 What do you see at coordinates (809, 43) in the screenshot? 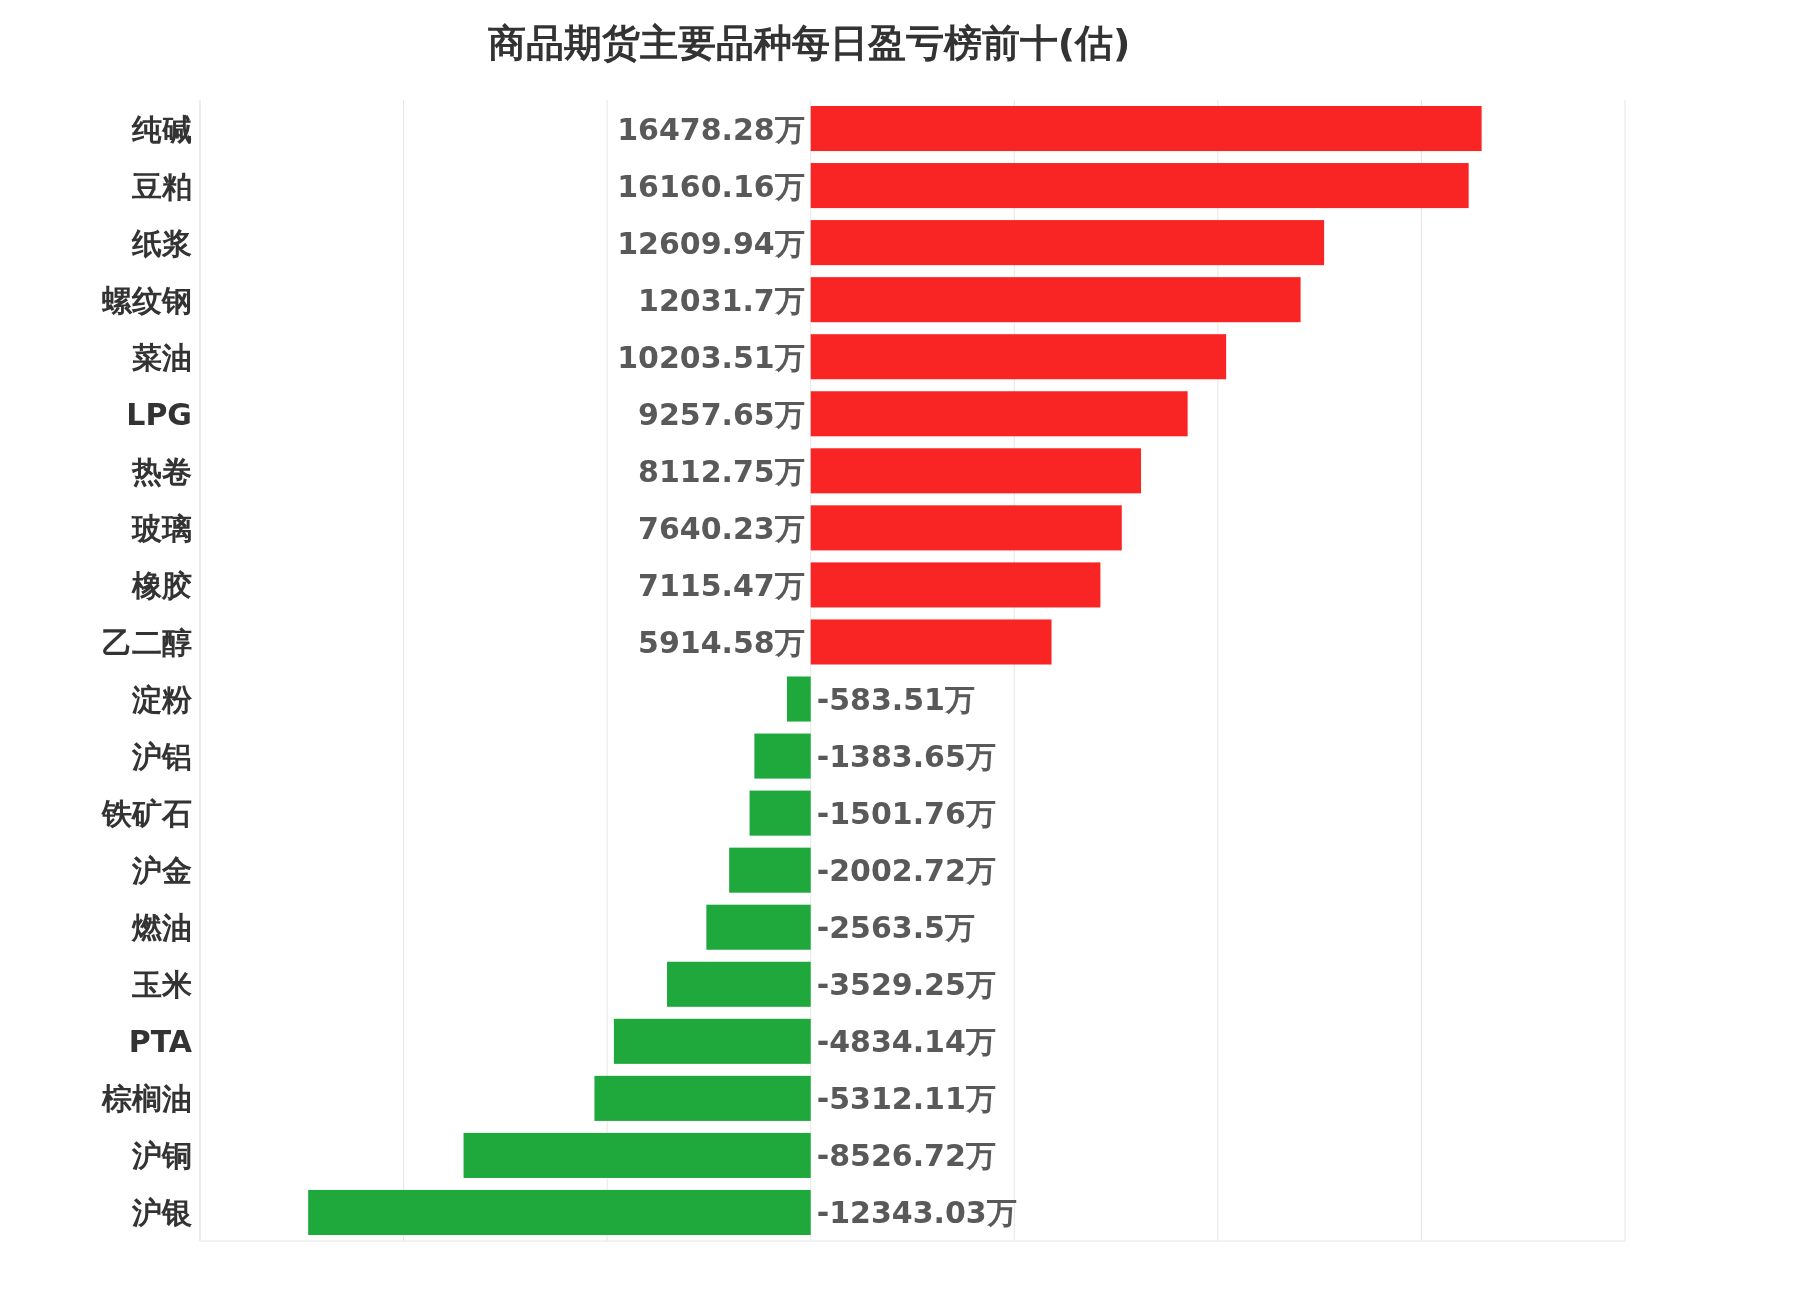
I see `chart-title: 商品期货主要品种每日盈亏榜前十(估)` at bounding box center [809, 43].